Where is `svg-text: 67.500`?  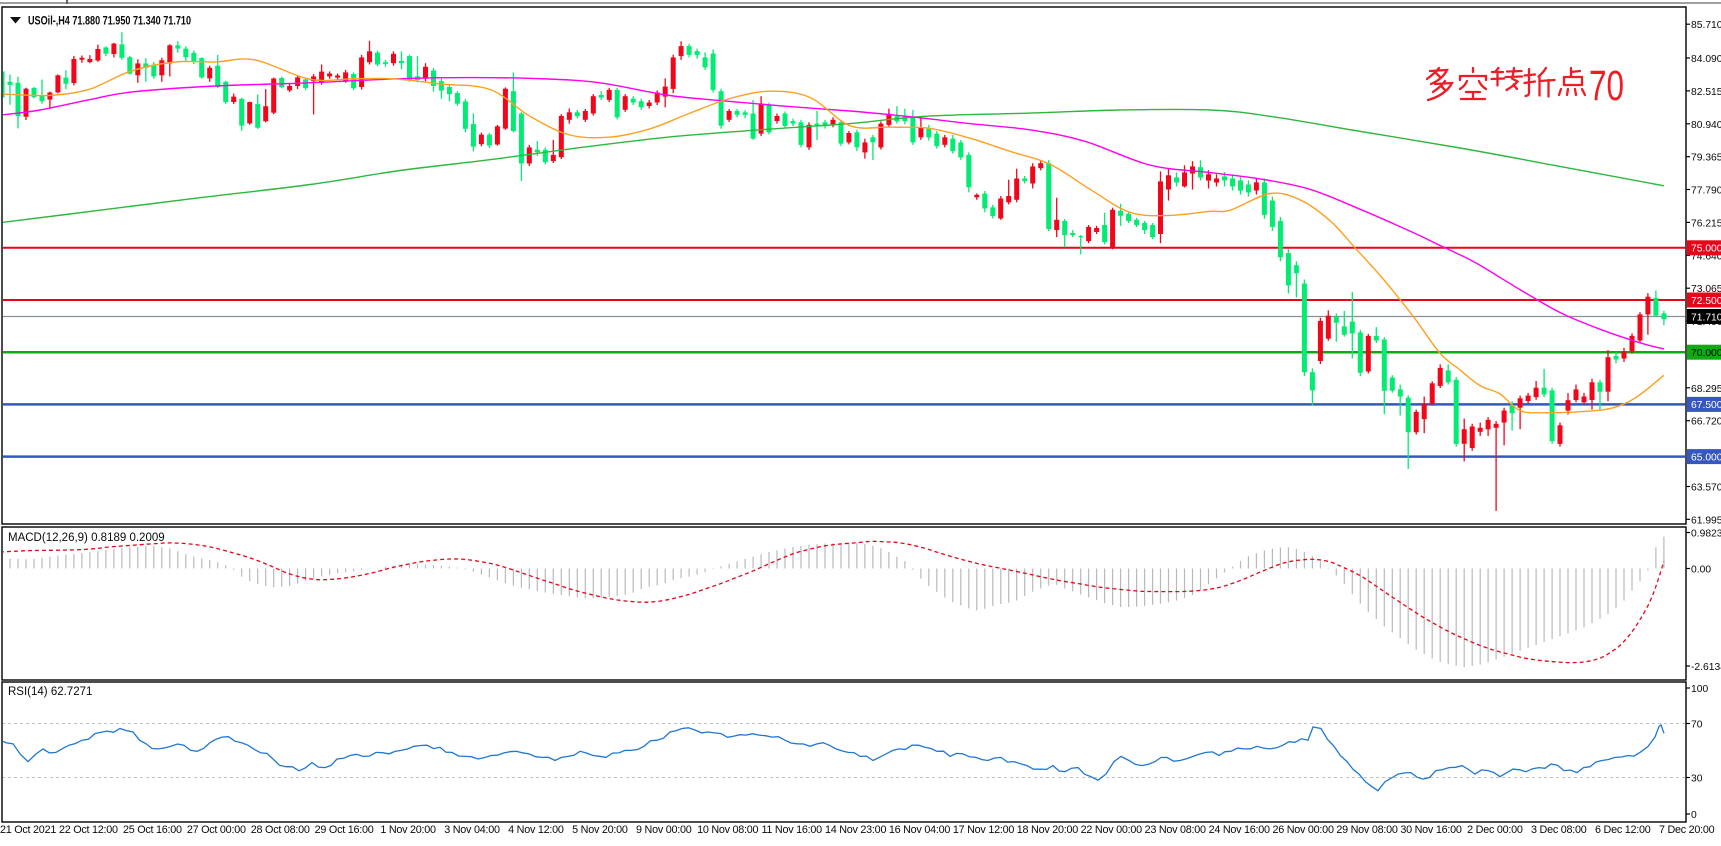 svg-text: 67.500 is located at coordinates (1706, 405).